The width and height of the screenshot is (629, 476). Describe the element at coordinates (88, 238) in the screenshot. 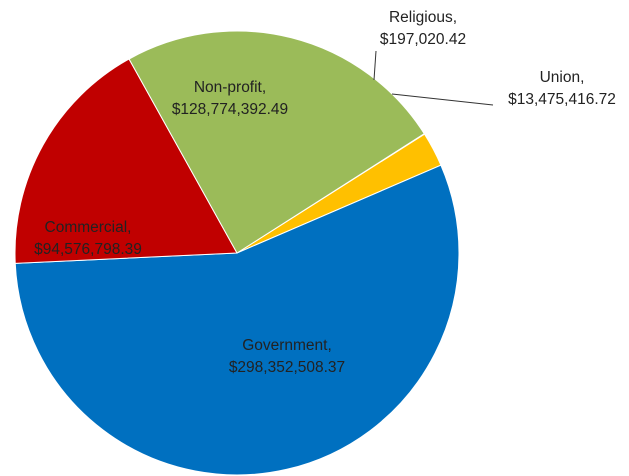

I see `data-label-commercial: Commercial, $94,576,798.39` at that location.